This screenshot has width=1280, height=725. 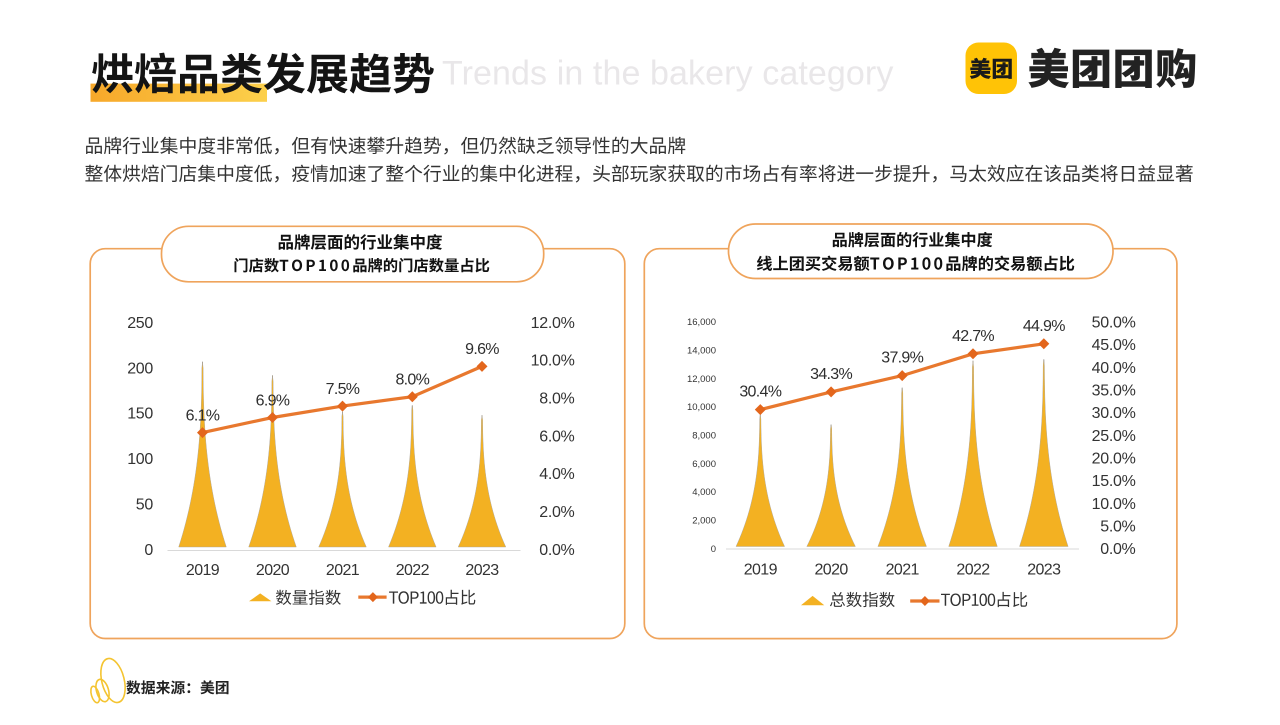 What do you see at coordinates (140, 368) in the screenshot?
I see `svg-text: 200` at bounding box center [140, 368].